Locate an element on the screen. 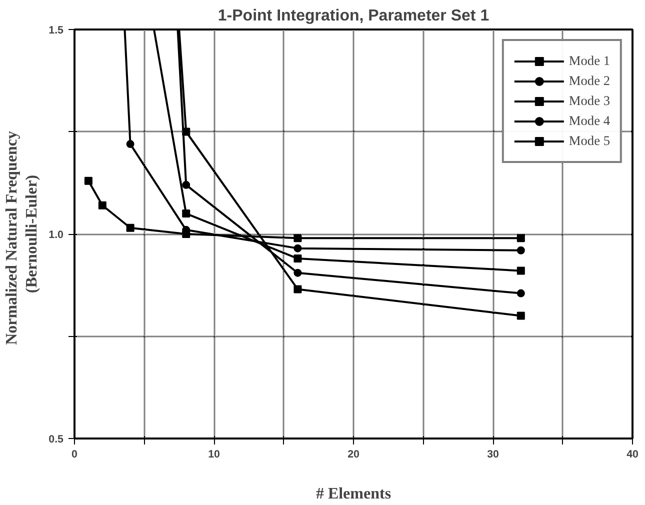 The width and height of the screenshot is (645, 505). x-tick-label: 10 is located at coordinates (214, 454).